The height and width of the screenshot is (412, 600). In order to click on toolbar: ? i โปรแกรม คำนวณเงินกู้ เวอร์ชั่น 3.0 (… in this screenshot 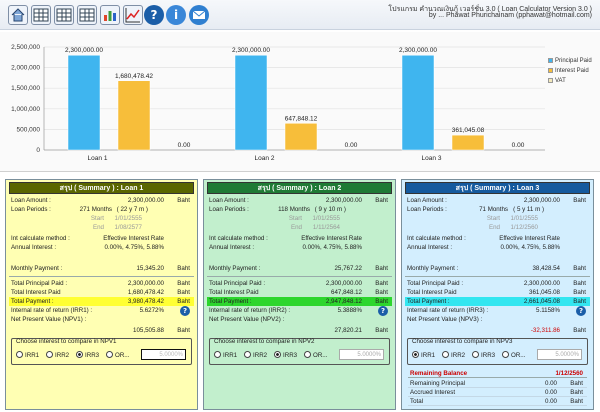, I will do `click(300, 15)`.